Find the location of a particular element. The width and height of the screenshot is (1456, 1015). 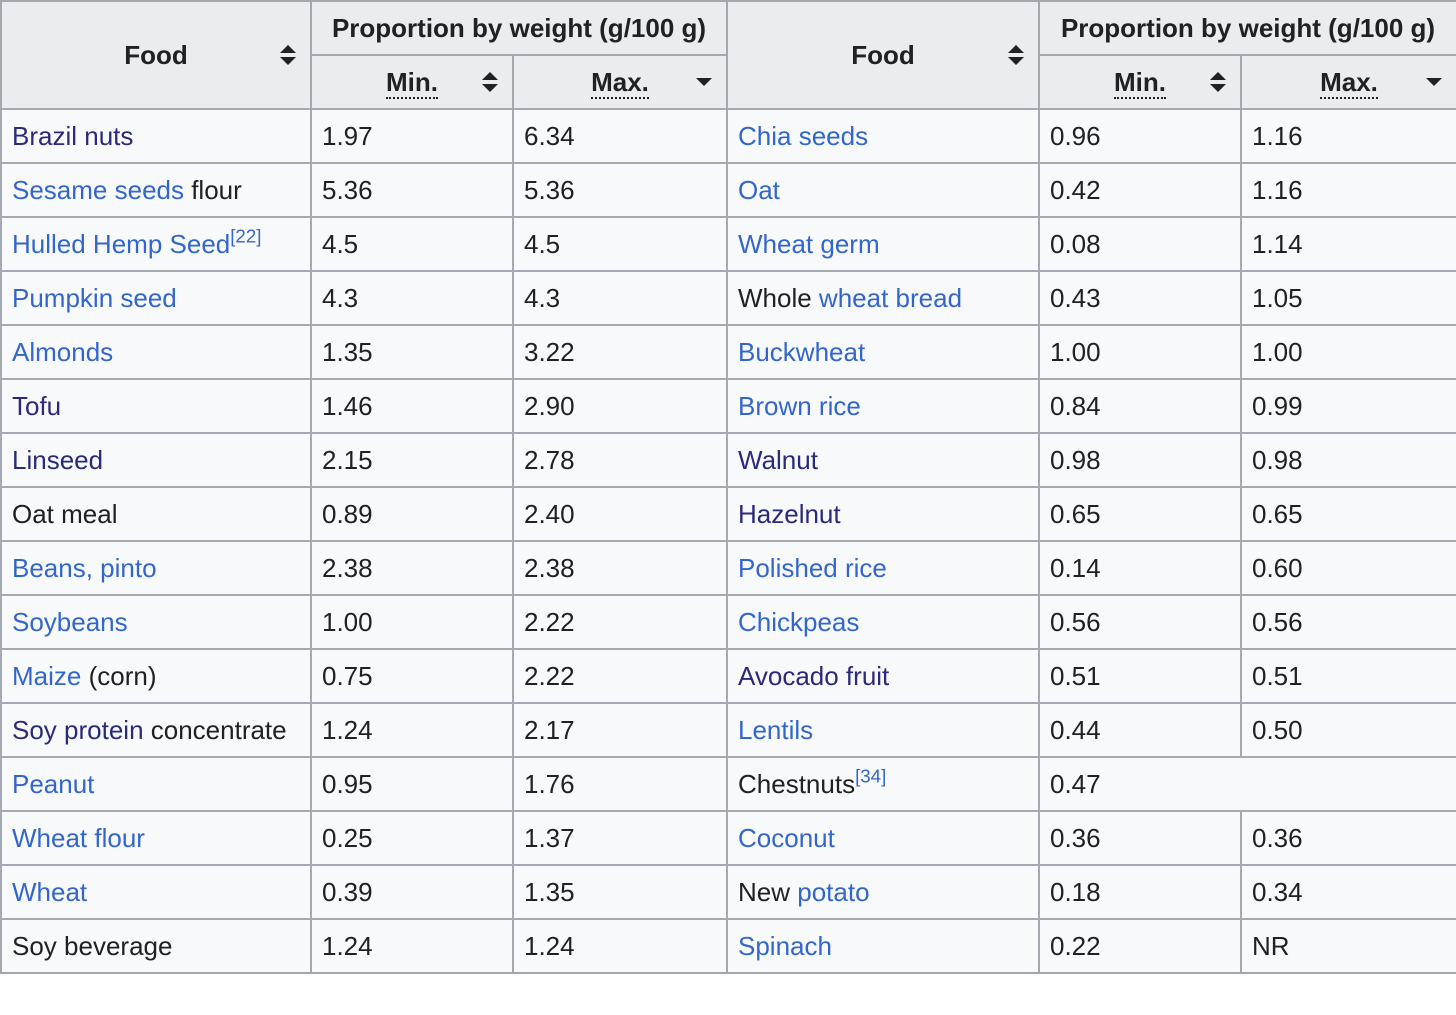

food-link: Hazelnut is located at coordinates (789, 513).